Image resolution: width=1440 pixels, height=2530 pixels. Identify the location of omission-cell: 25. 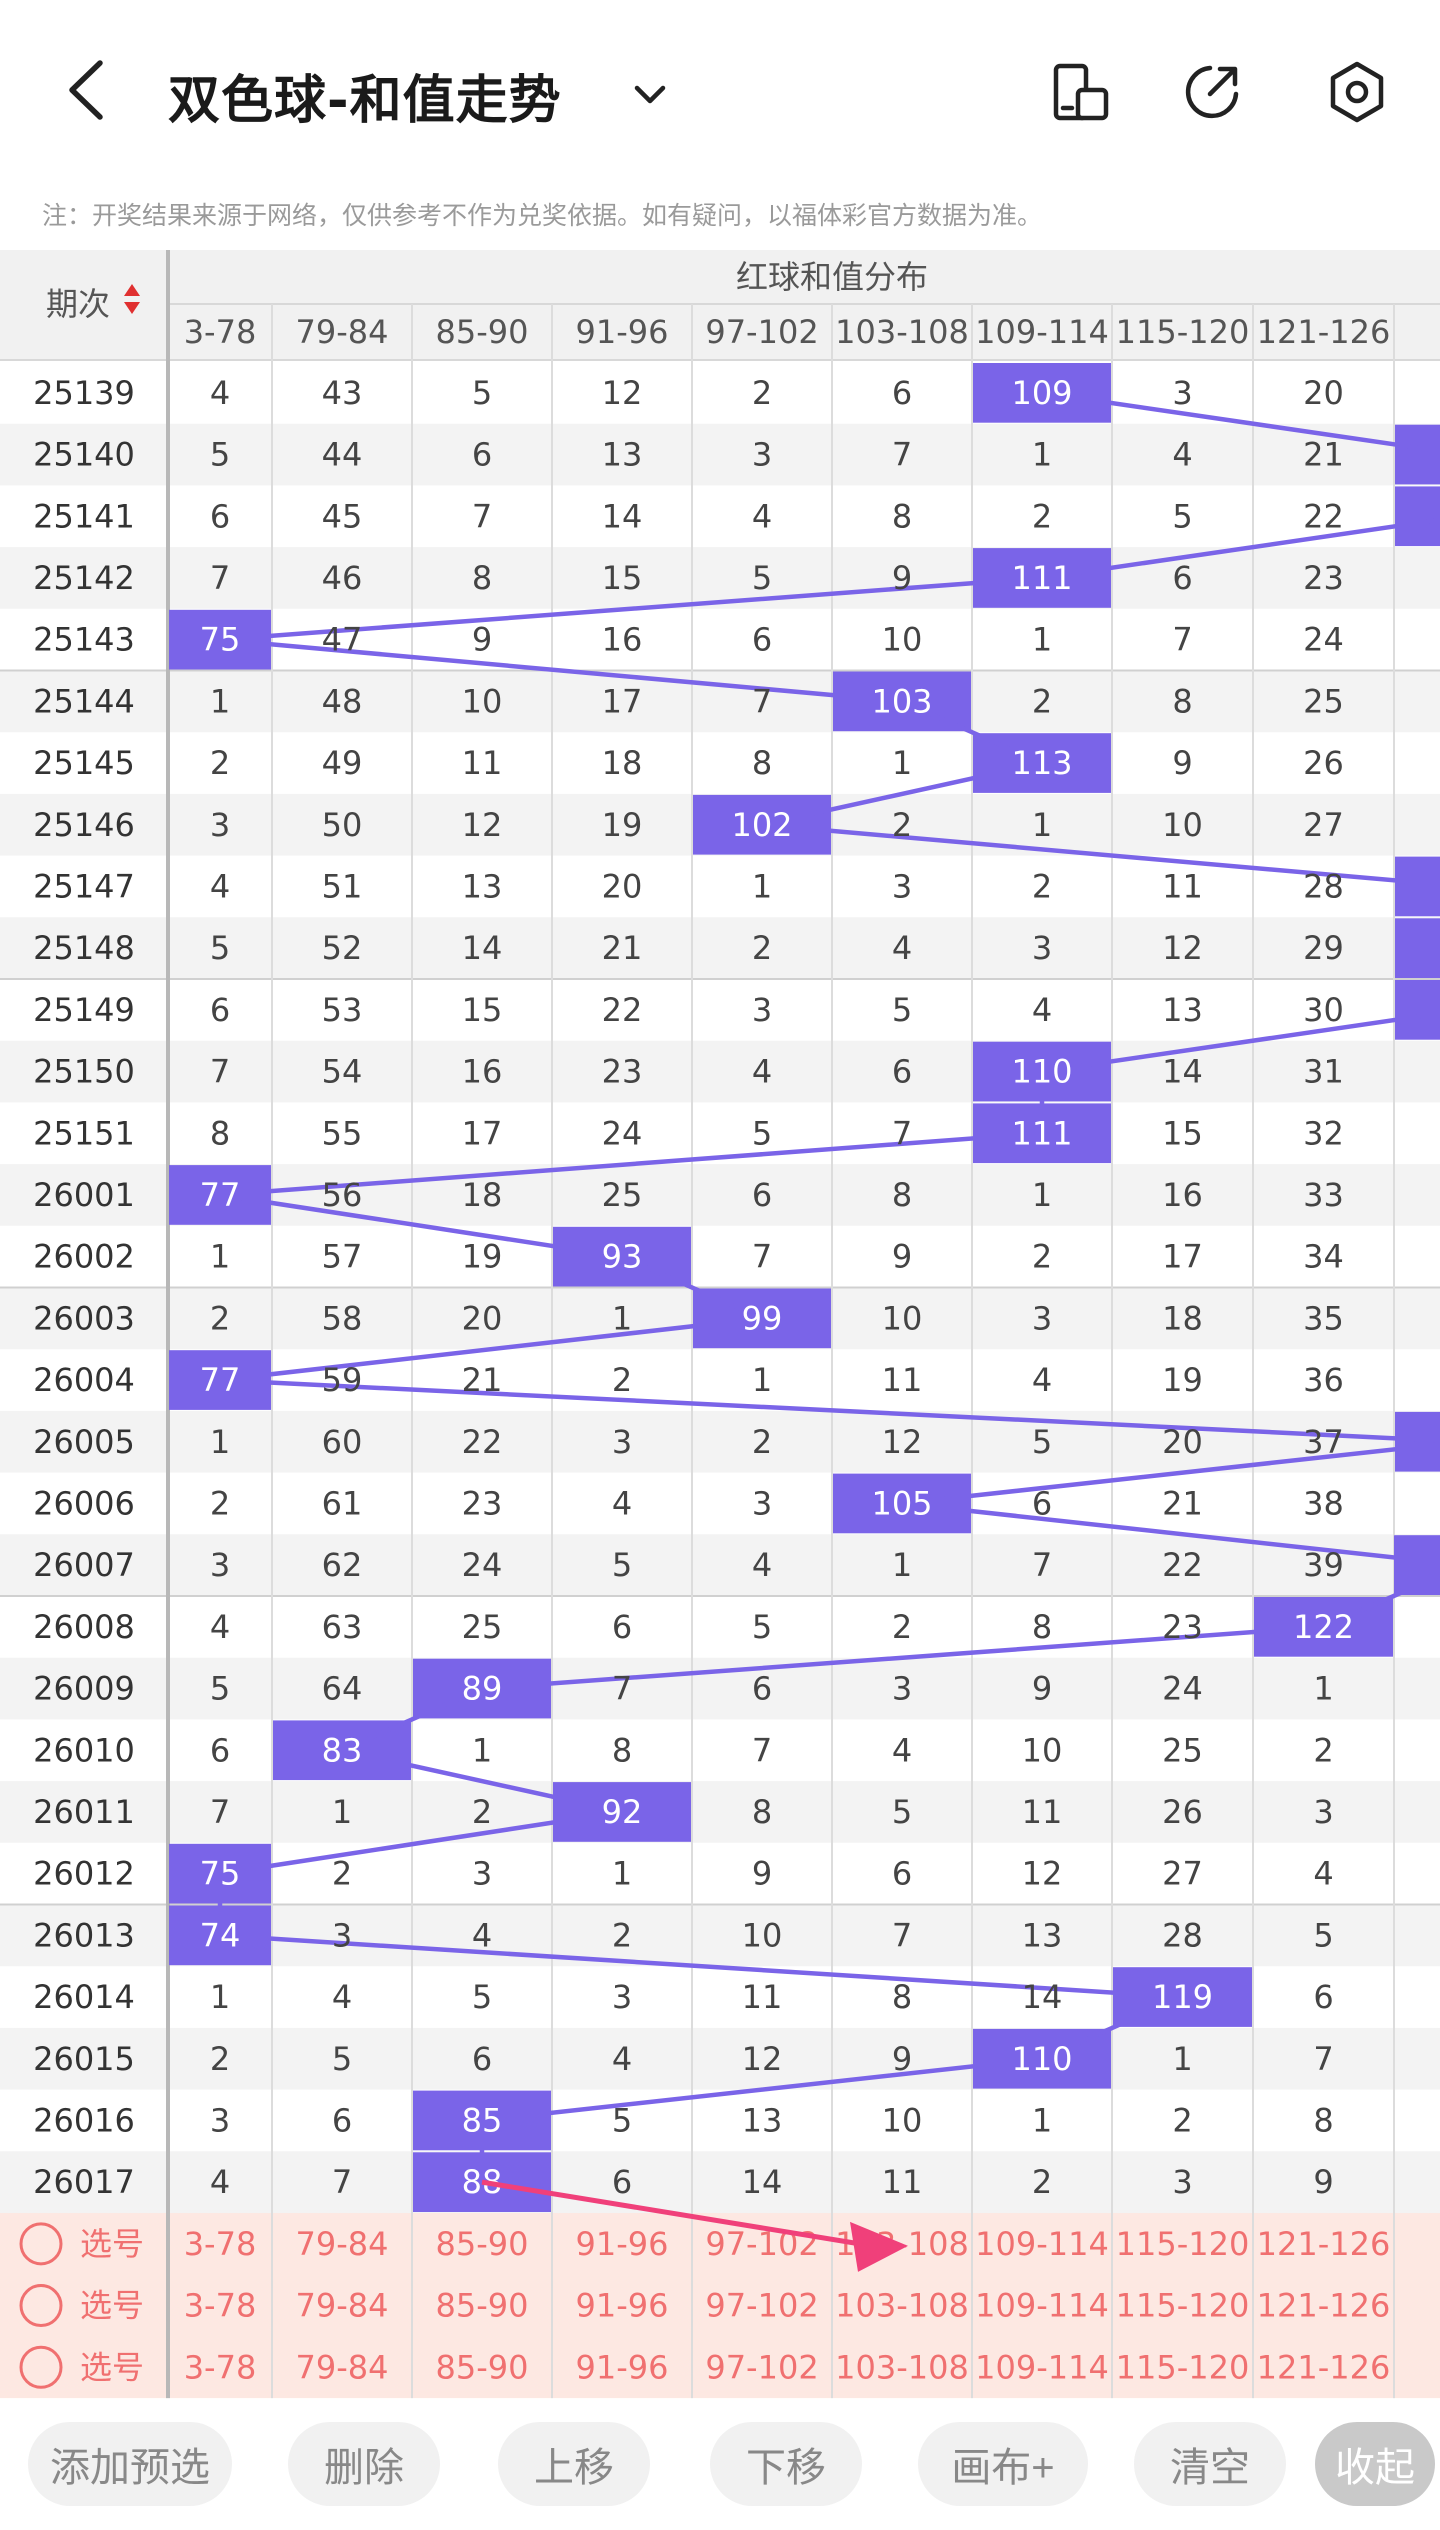
(622, 1195).